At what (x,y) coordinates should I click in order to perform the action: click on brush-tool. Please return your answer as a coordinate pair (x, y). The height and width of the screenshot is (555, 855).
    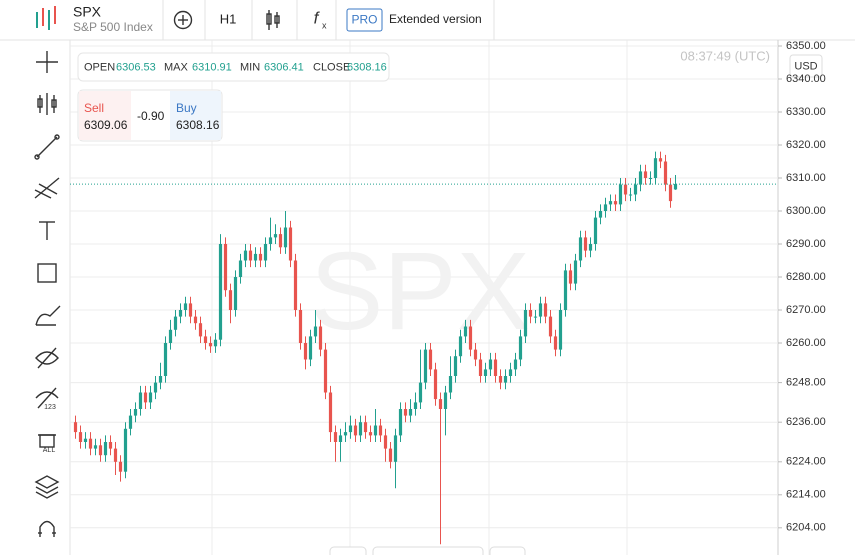
    Looking at the image, I should click on (48, 315).